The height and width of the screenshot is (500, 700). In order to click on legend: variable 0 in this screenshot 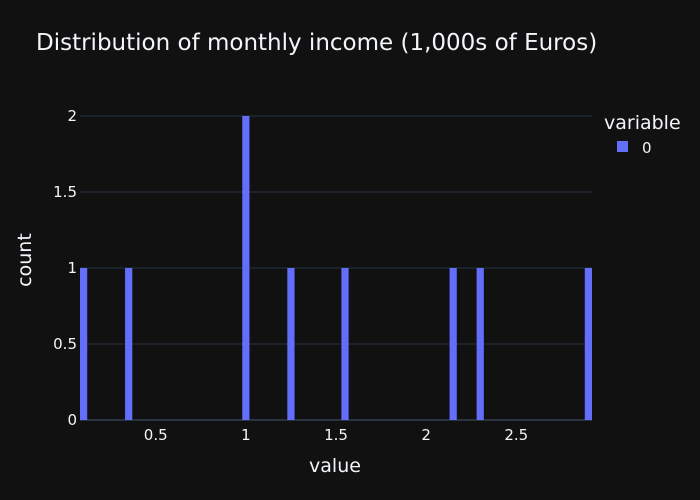, I will do `click(642, 134)`.